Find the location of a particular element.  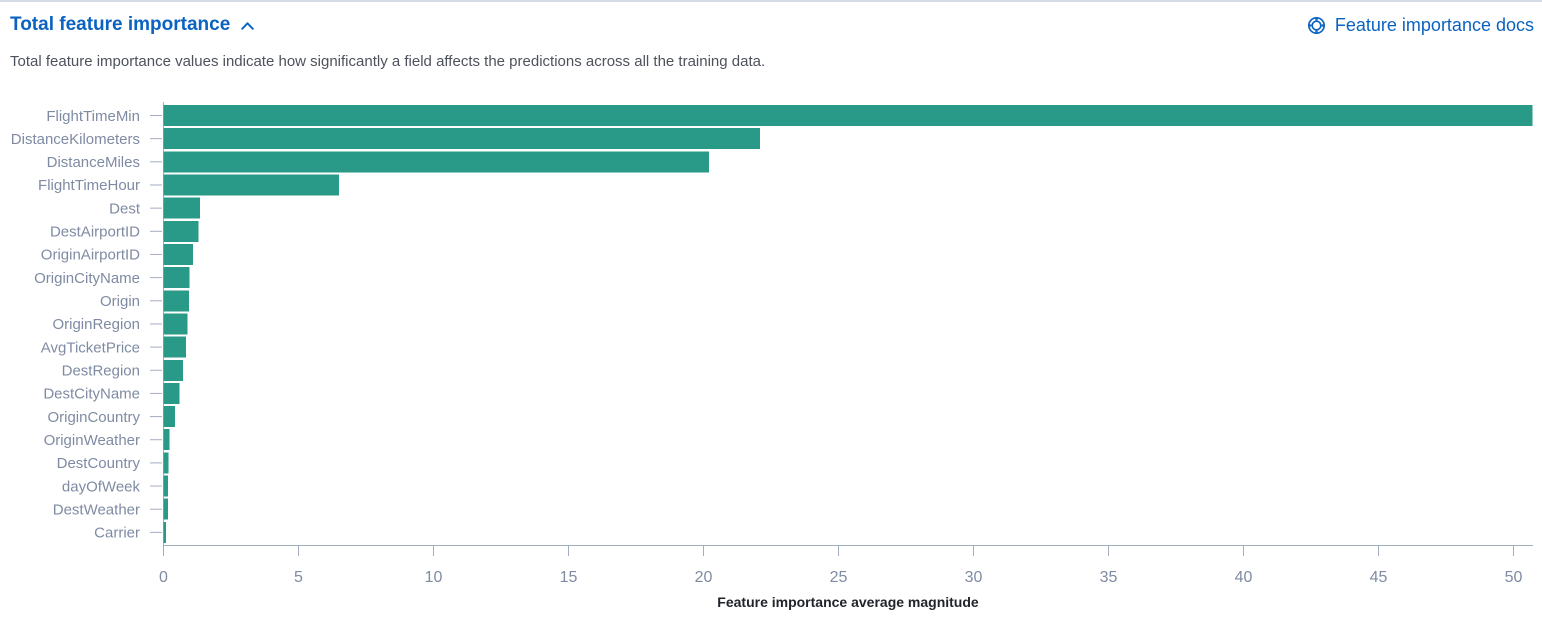

x-tick-label: 50 is located at coordinates (1514, 577).